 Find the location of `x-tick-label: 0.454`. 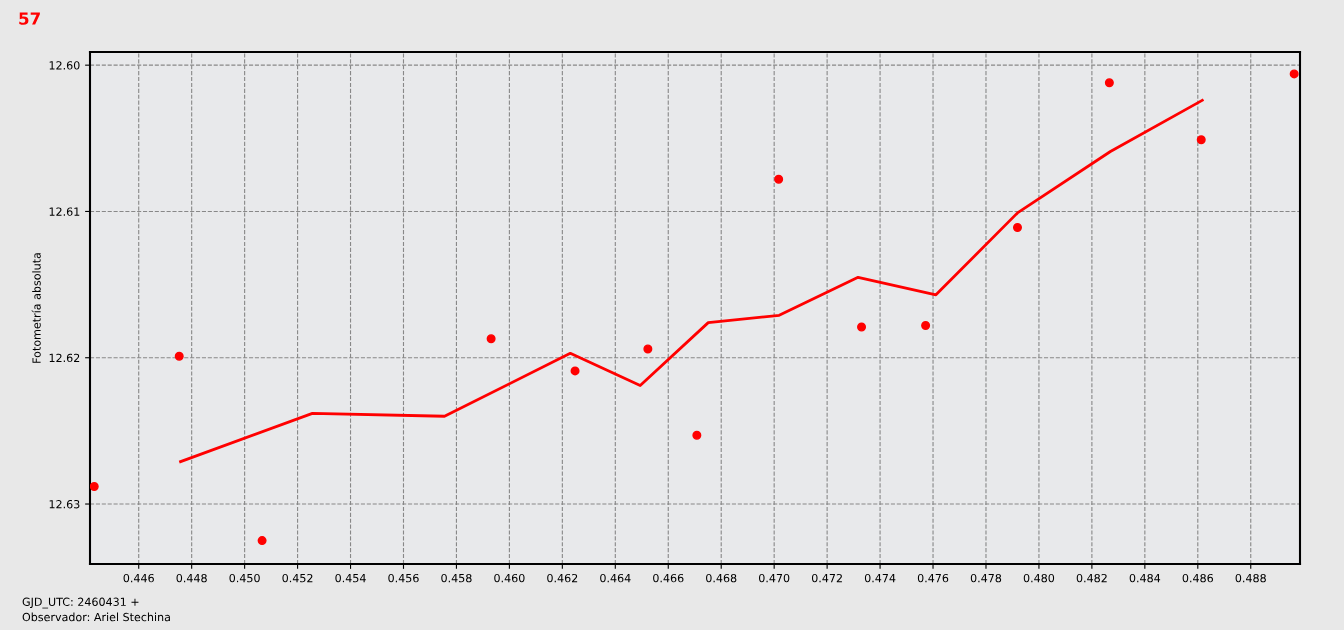

x-tick-label: 0.454 is located at coordinates (350, 578).